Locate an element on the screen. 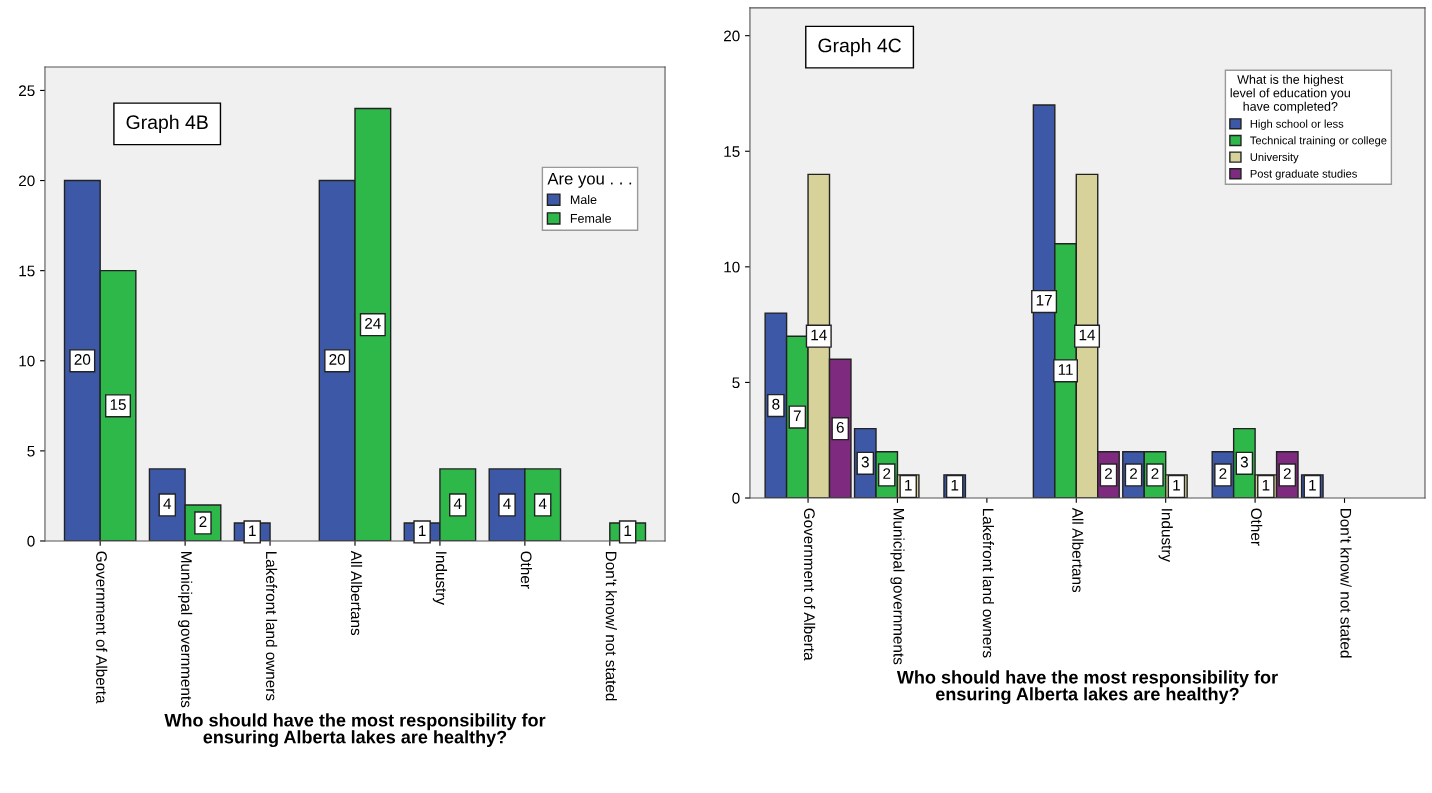 This screenshot has width=1432, height=793. data-label: 6 is located at coordinates (840, 427).